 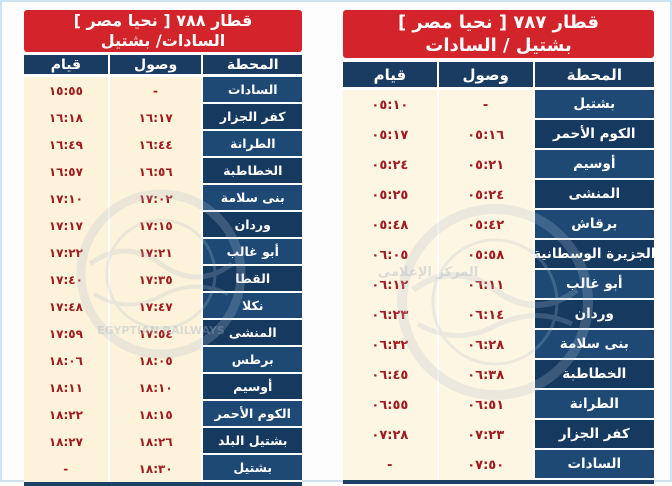 I want to click on train-788-banner: قطار ٧٨٨ [ نحيا مصر ] السادات/ بشتيل, so click(x=163, y=31).